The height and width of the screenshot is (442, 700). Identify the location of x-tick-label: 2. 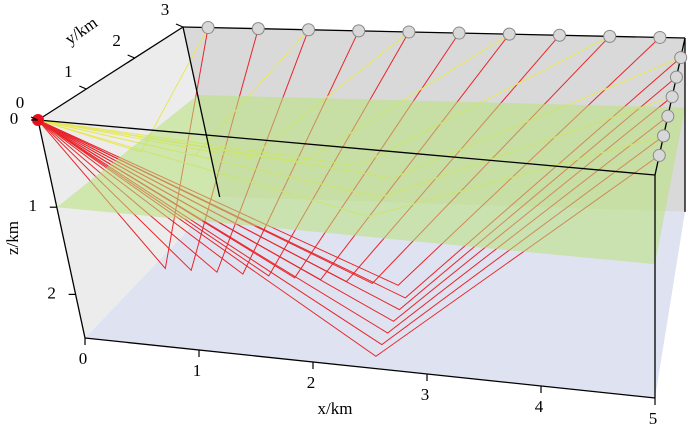
(311, 382).